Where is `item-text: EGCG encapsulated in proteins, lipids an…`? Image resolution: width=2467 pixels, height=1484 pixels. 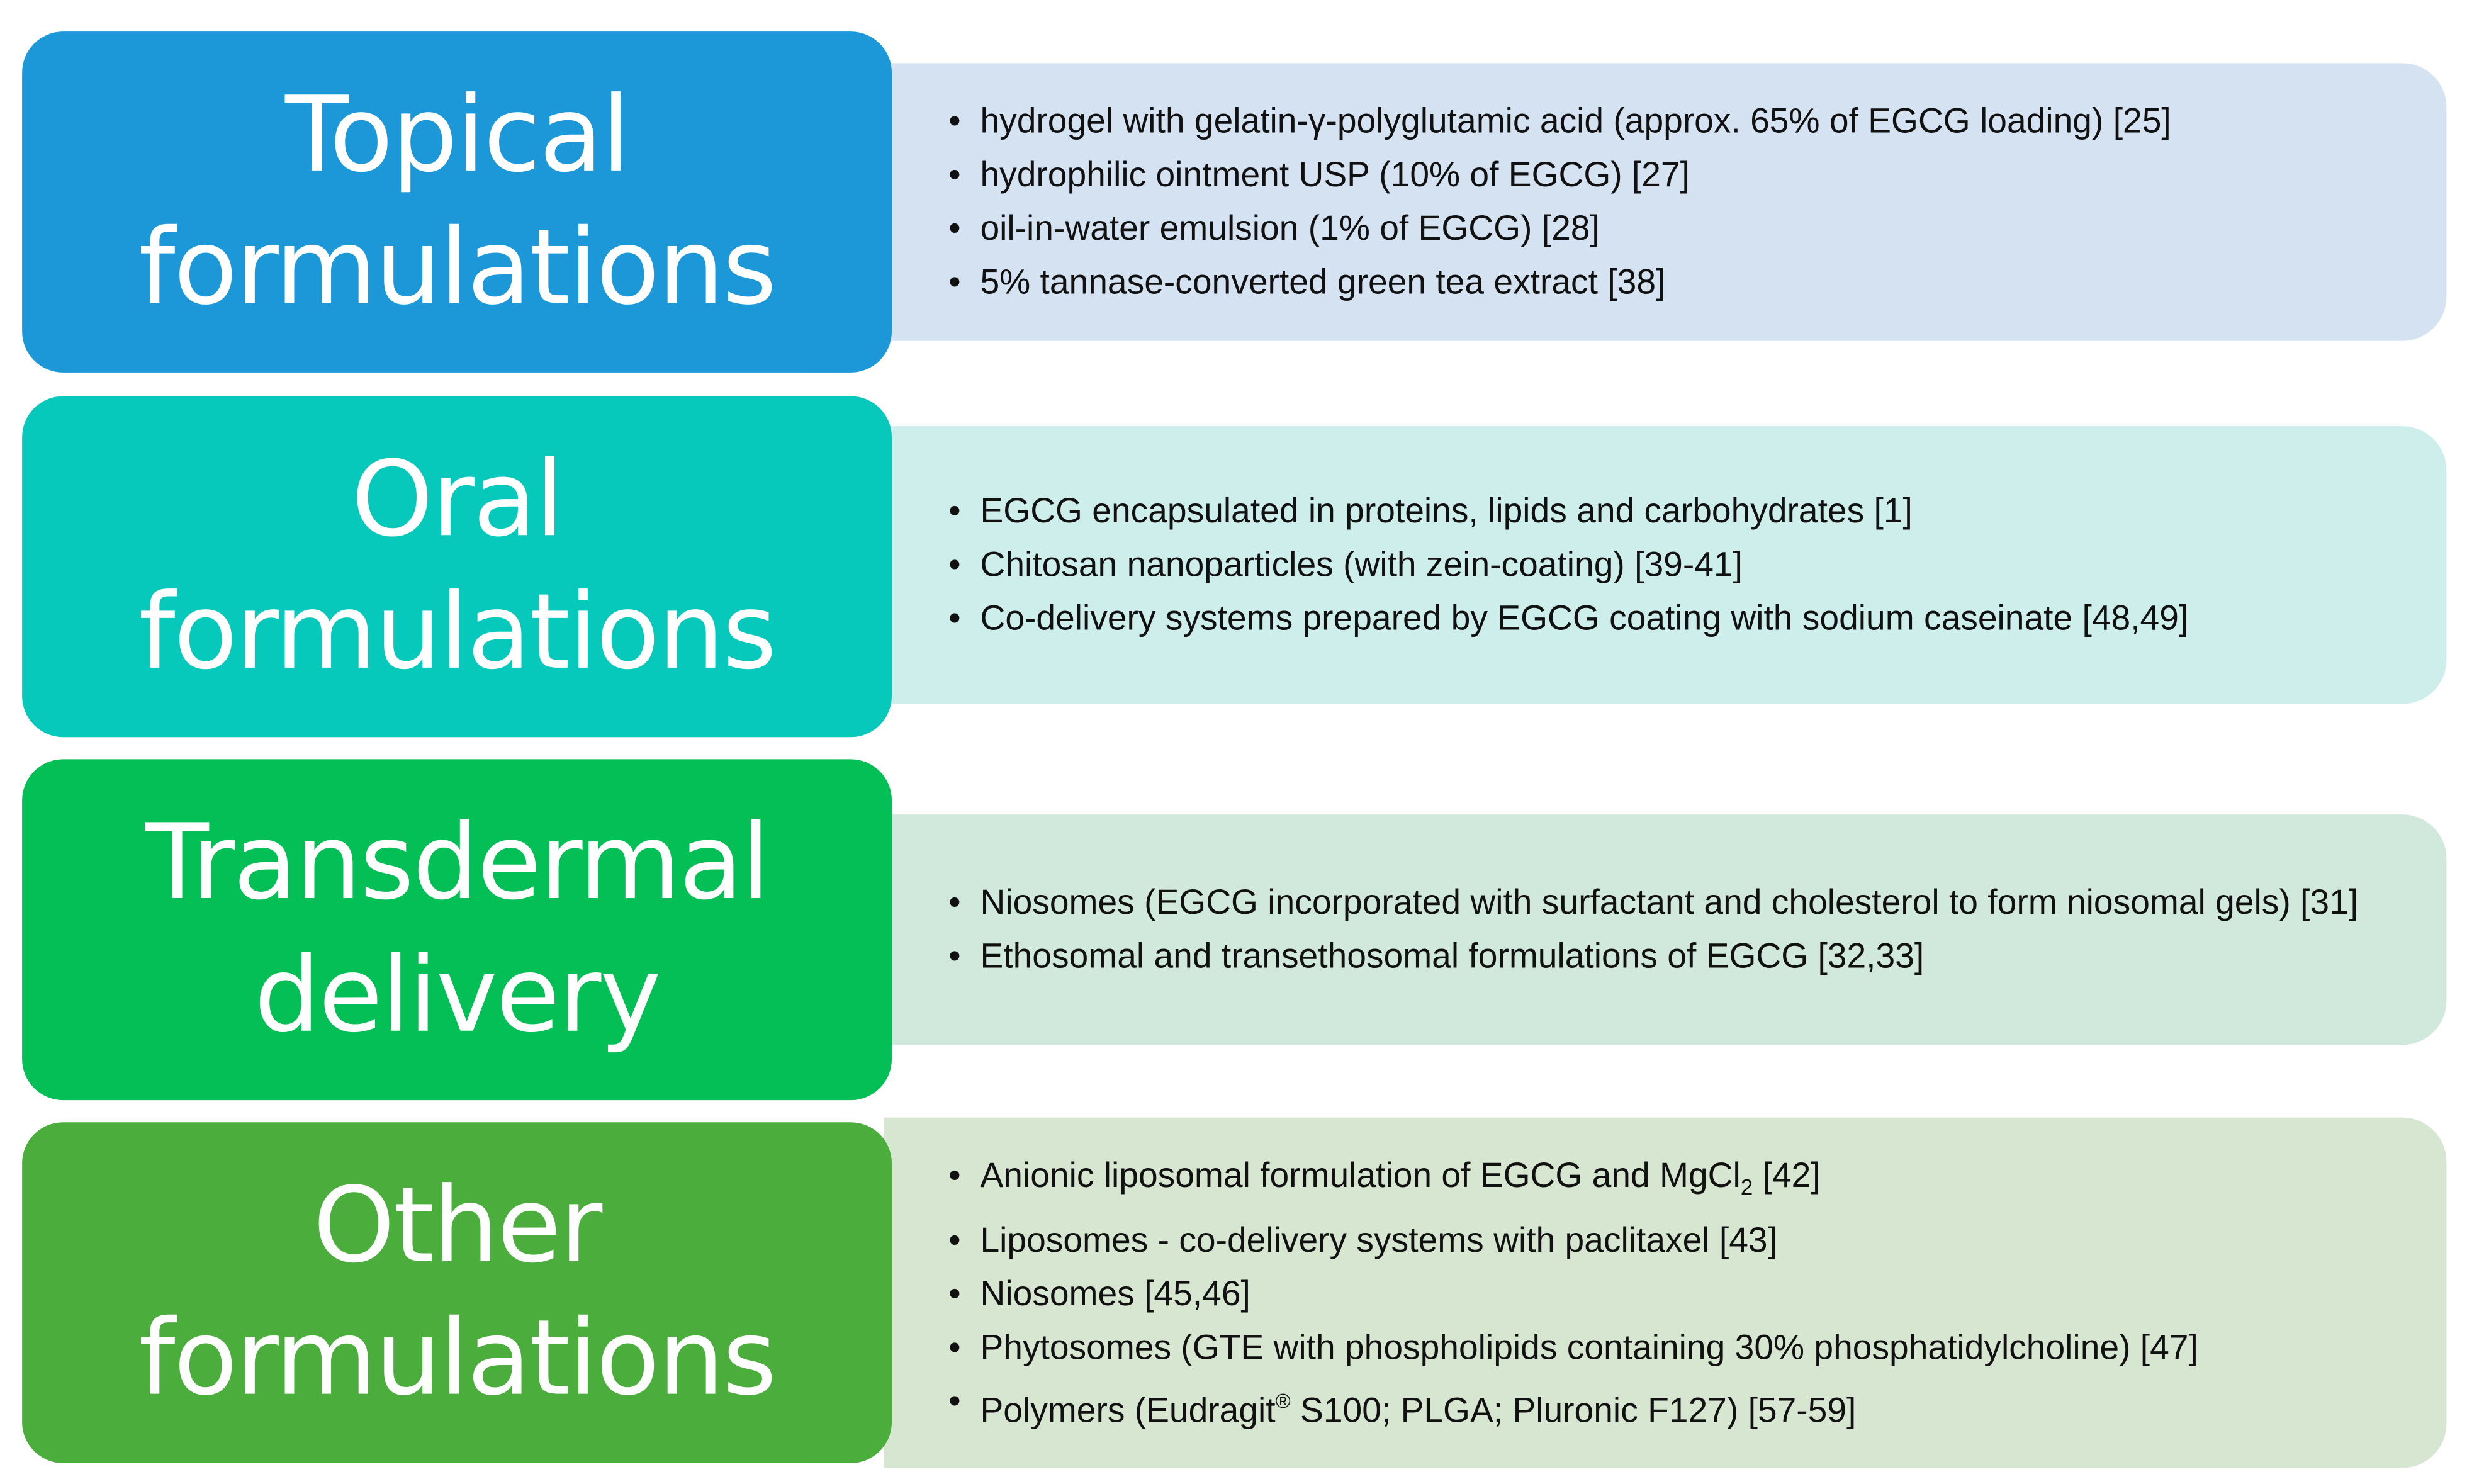
item-text: EGCG encapsulated in proteins, lipids an… is located at coordinates (1446, 510).